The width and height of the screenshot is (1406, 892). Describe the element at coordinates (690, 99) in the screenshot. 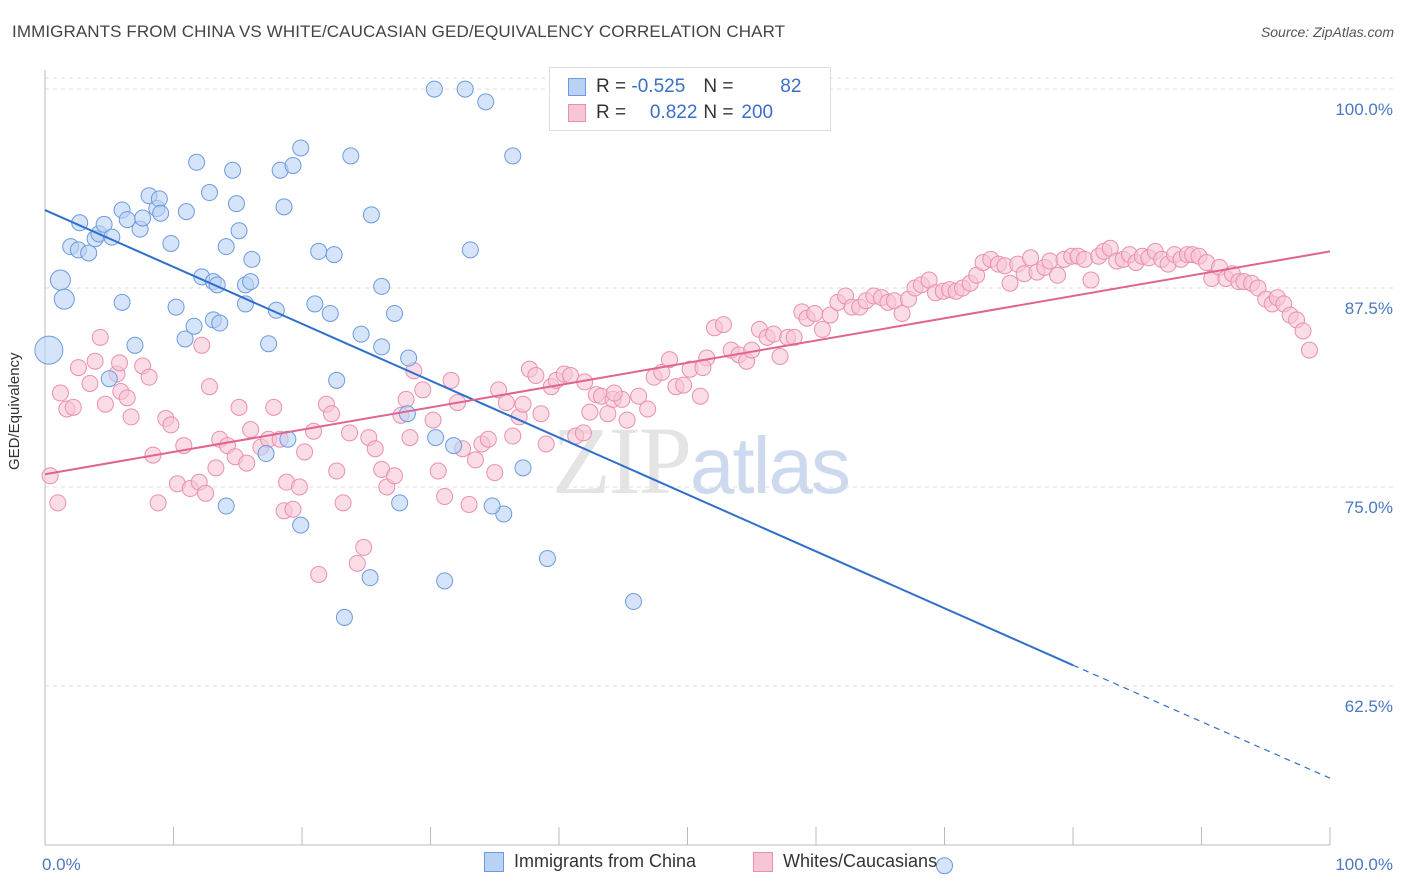

I see `stats-legend: R = -0.525 N = 82 R = 0.822 N = 200` at that location.